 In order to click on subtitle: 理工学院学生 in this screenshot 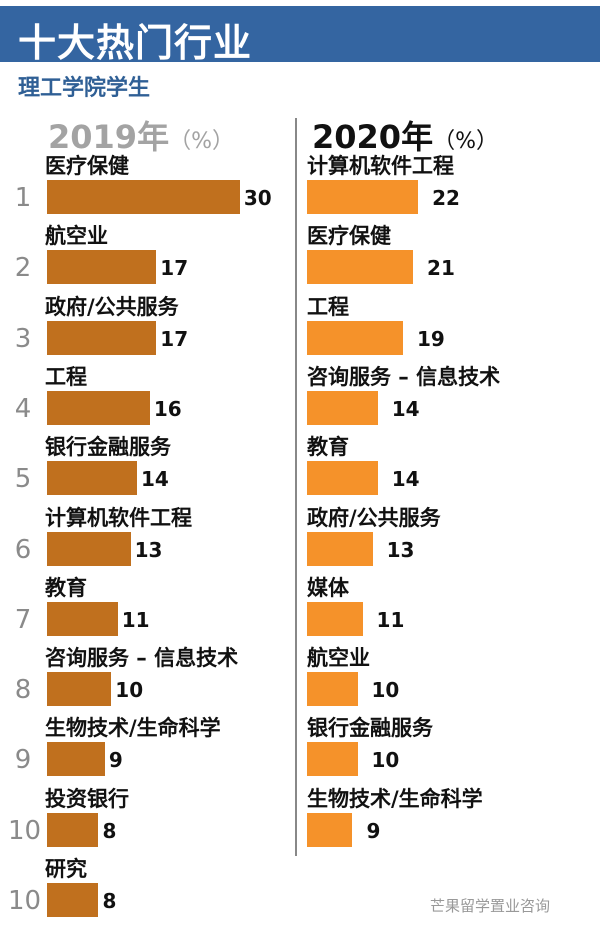, I will do `click(84, 88)`.